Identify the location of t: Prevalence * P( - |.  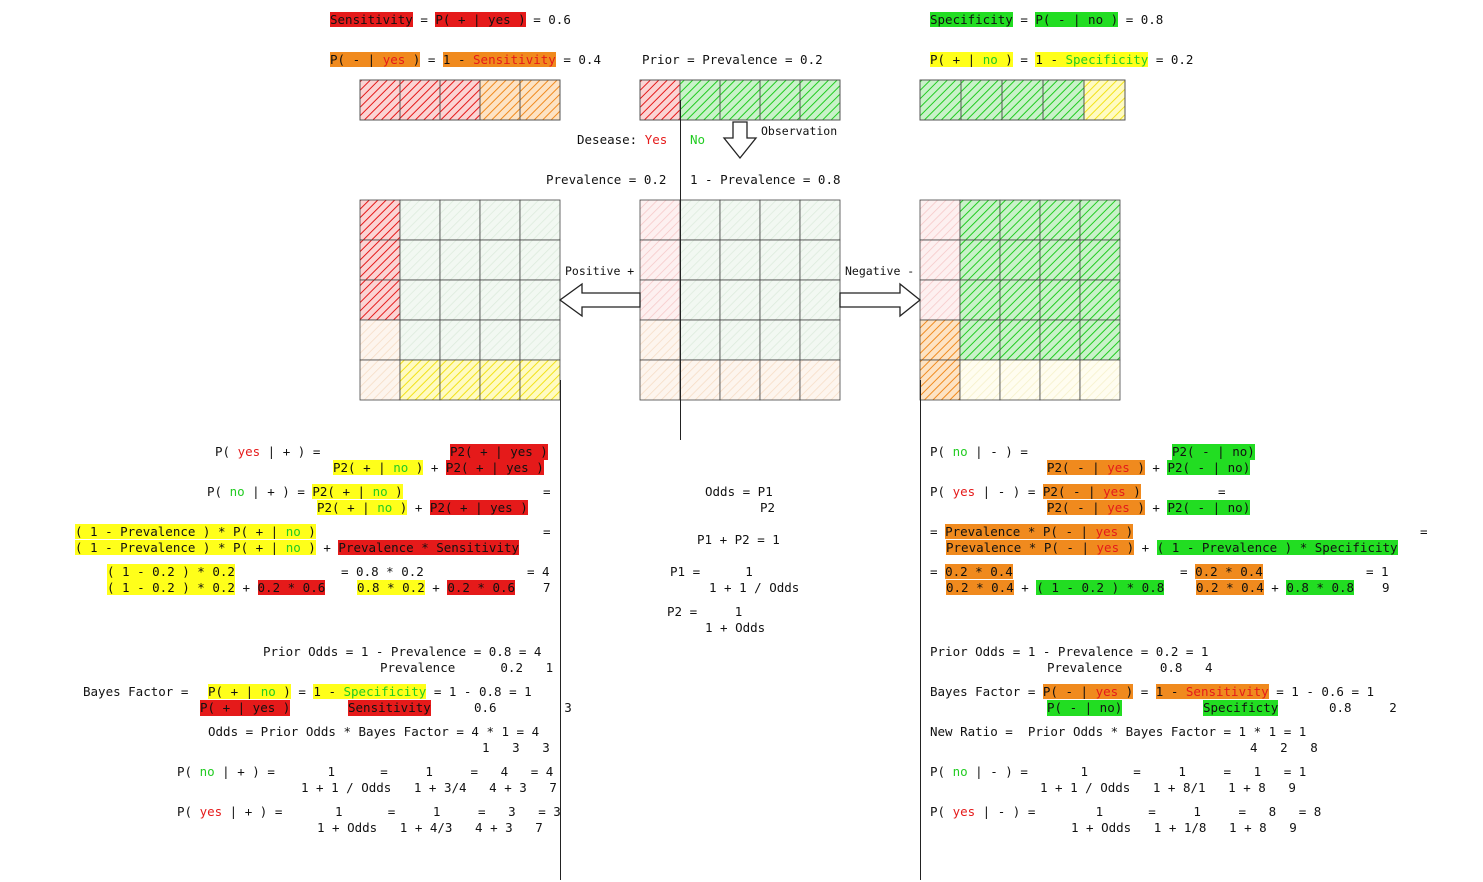
(1020, 531).